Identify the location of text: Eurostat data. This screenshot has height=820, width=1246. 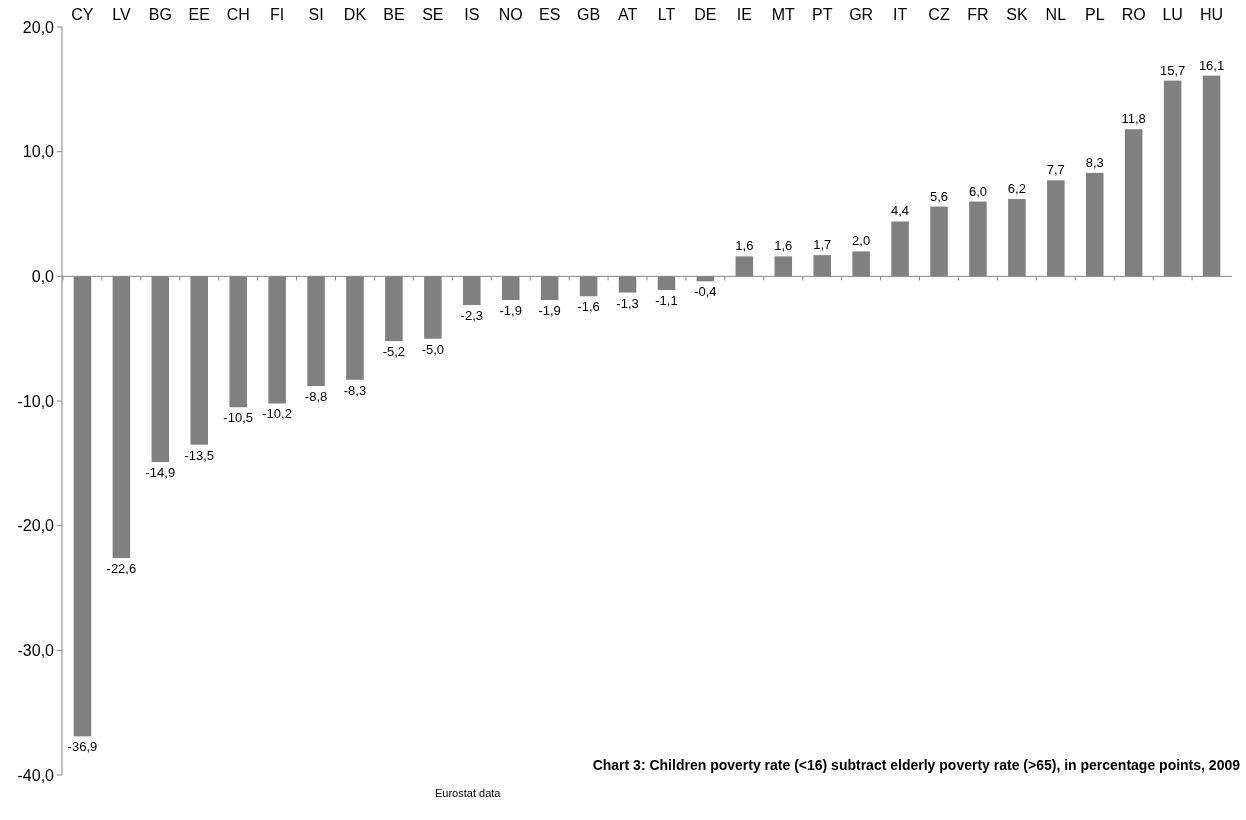
(468, 793).